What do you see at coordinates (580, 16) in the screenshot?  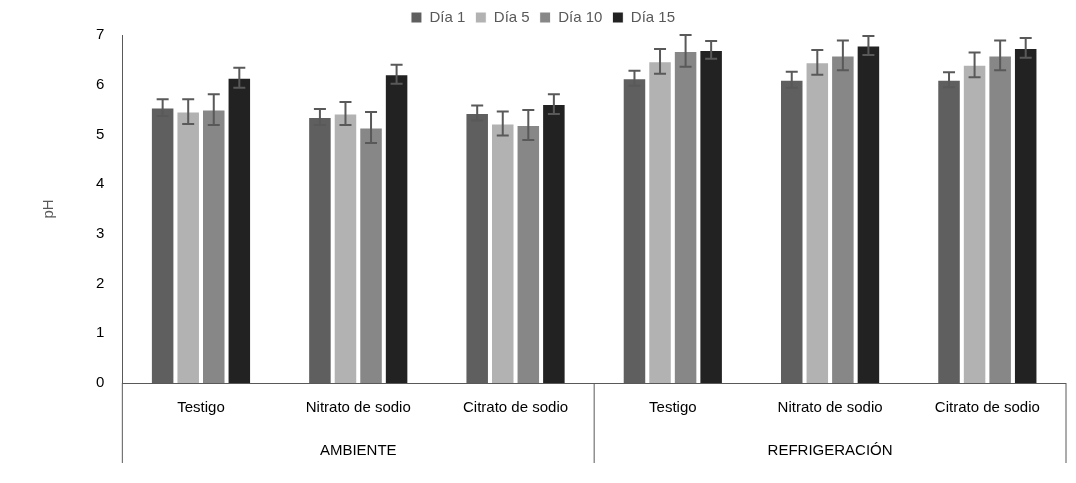 I see `legend-label: Día 10` at bounding box center [580, 16].